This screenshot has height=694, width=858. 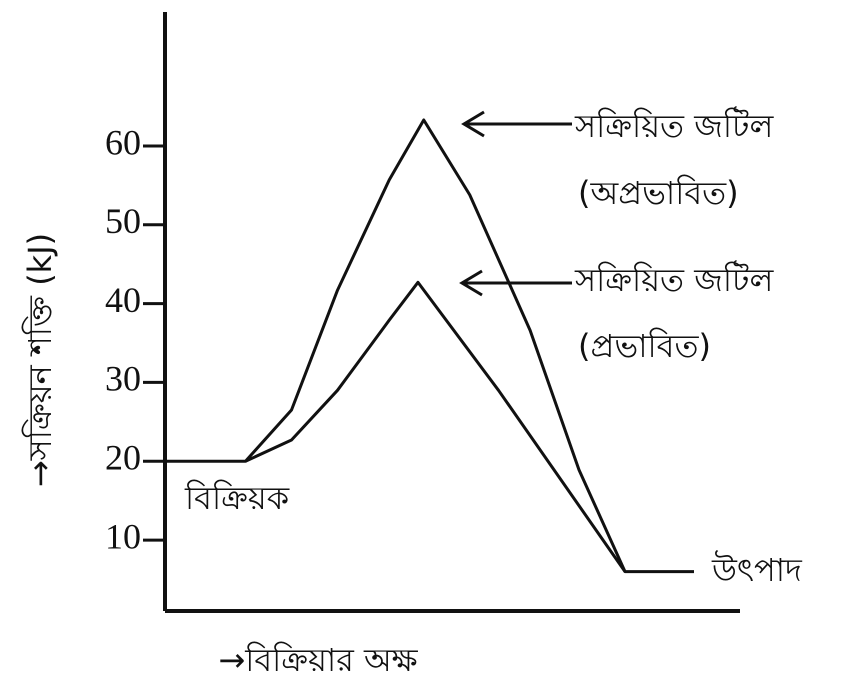 What do you see at coordinates (318, 660) in the screenshot?
I see `x-axis-label: →বিক্রিয়ার অক্ষ` at bounding box center [318, 660].